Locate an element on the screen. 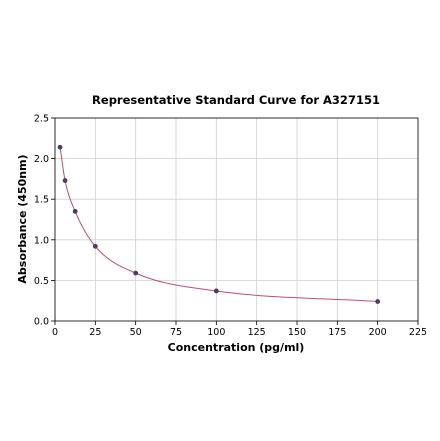 The image size is (440, 441). x-tick-label: 200 is located at coordinates (378, 332).